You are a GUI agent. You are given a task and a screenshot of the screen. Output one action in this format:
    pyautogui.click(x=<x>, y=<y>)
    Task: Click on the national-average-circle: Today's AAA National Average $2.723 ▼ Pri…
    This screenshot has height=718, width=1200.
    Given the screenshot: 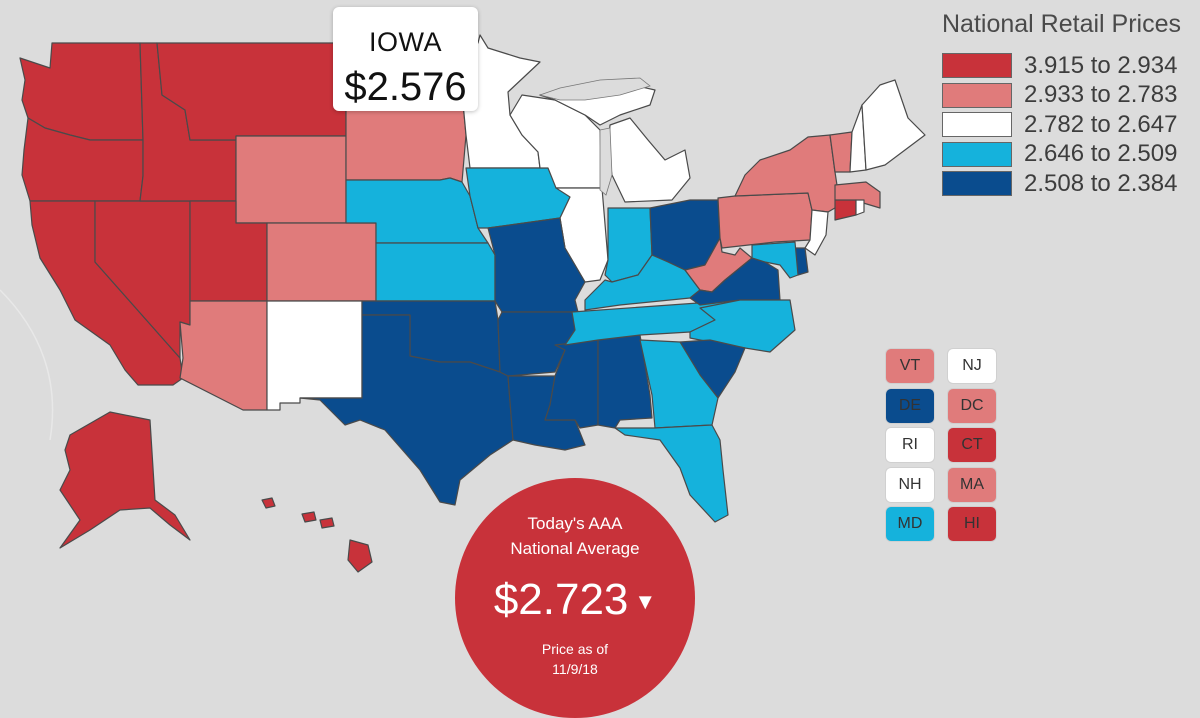 What is the action you would take?
    pyautogui.click(x=575, y=598)
    